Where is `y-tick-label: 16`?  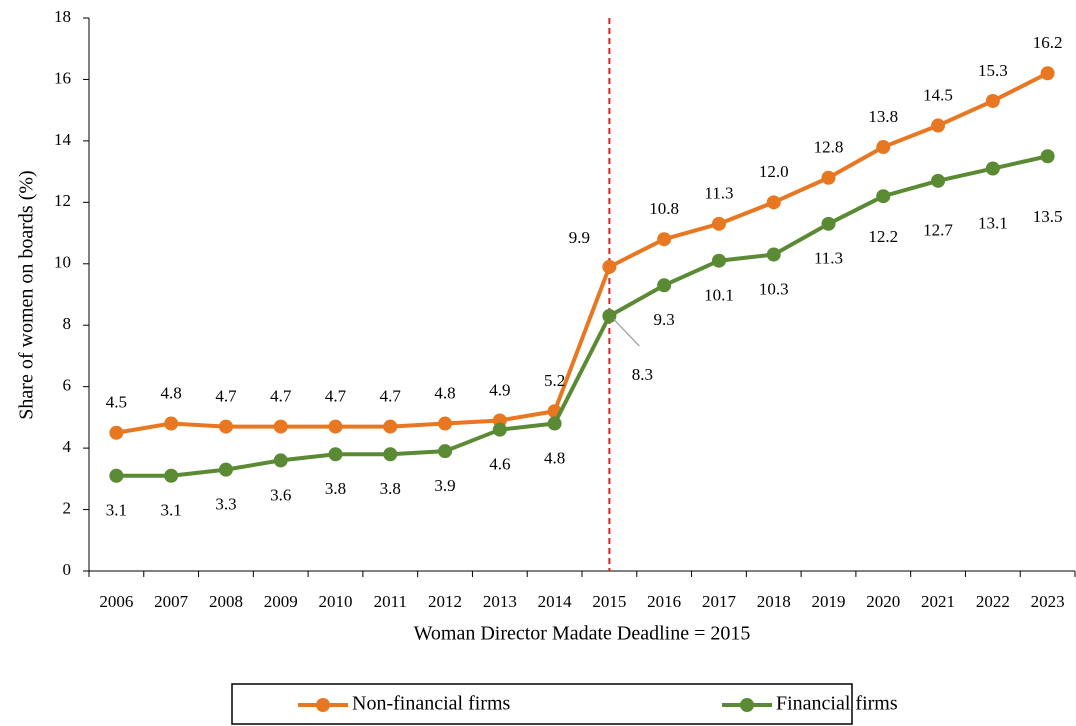 y-tick-label: 16 is located at coordinates (62, 77).